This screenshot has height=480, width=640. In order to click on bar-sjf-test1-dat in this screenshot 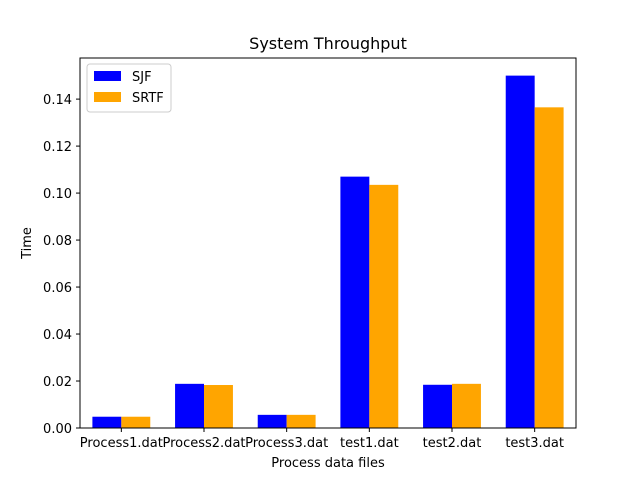, I will do `click(355, 302)`.